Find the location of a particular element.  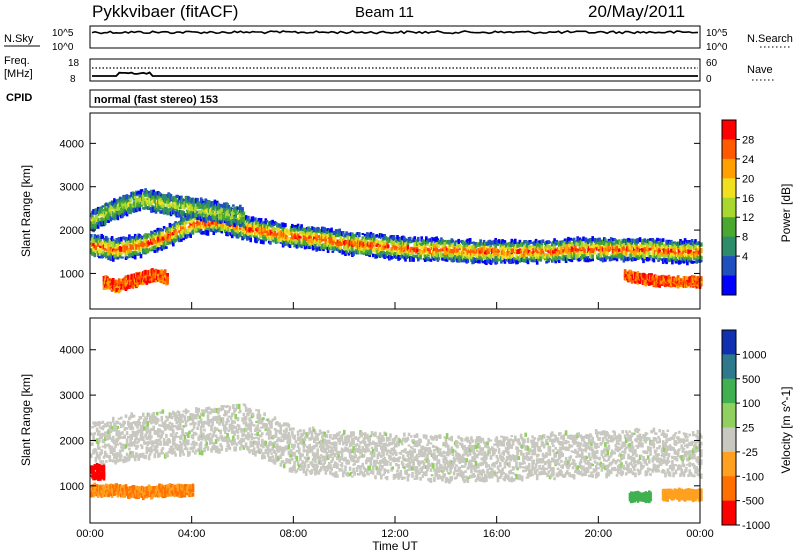

y-tick-label: 3000 is located at coordinates (72, 188).